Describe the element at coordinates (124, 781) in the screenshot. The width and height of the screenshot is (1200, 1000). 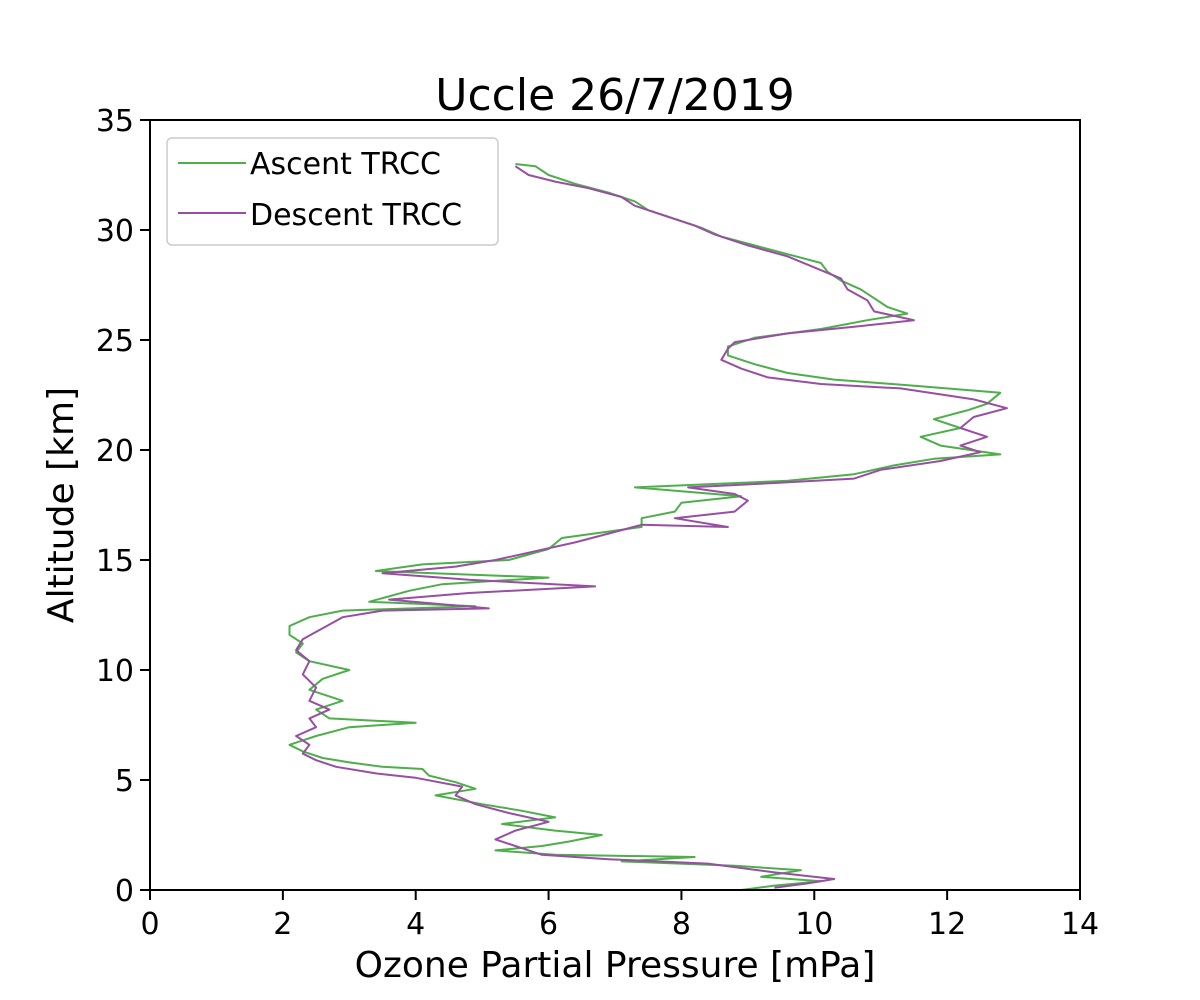
I see `y-tick-label: 5` at that location.